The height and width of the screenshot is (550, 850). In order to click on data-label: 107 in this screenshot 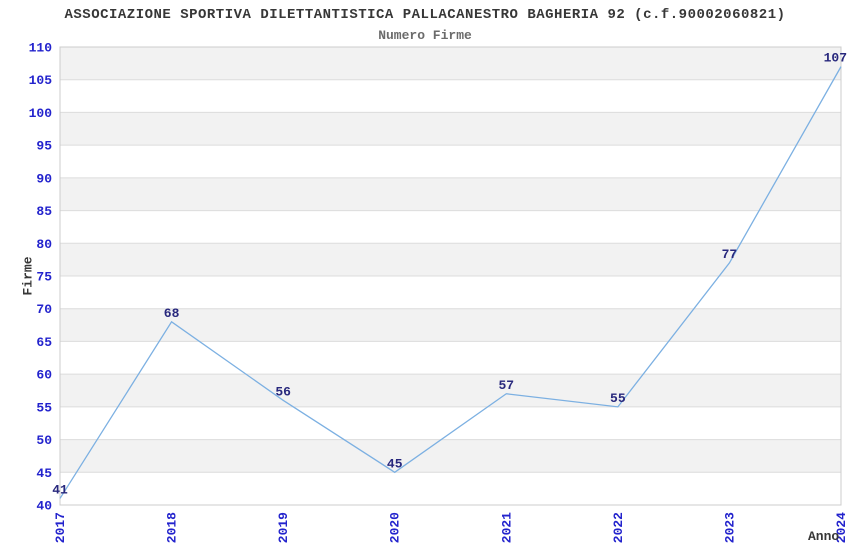, I will do `click(835, 58)`.